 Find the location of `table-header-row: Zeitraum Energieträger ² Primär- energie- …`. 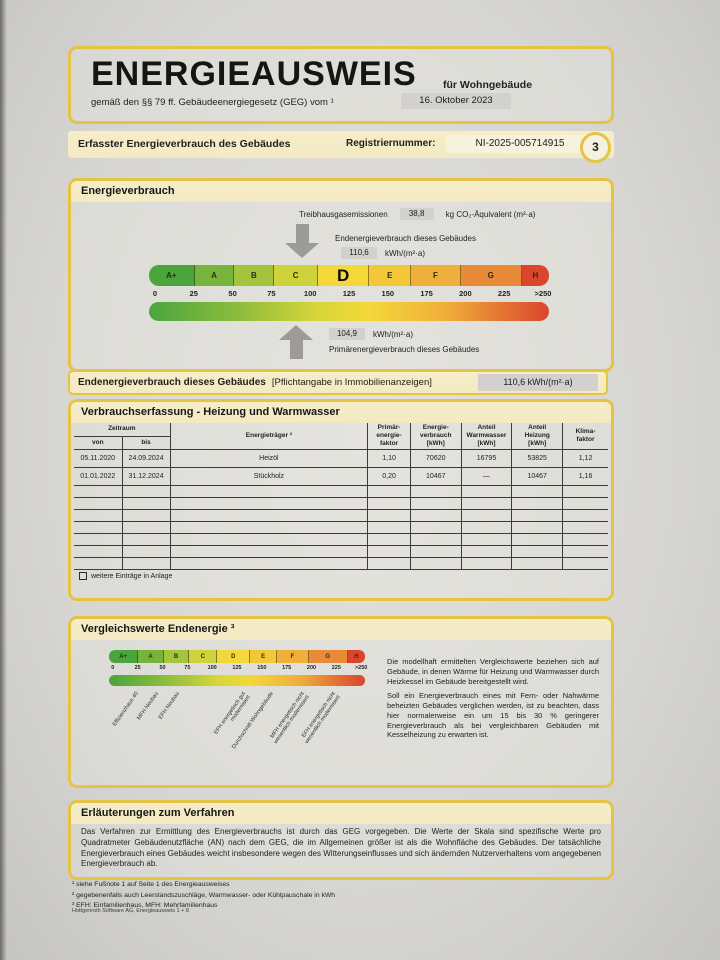

table-header-row: Zeitraum Energieträger ² Primär- energie- … is located at coordinates (341, 437).